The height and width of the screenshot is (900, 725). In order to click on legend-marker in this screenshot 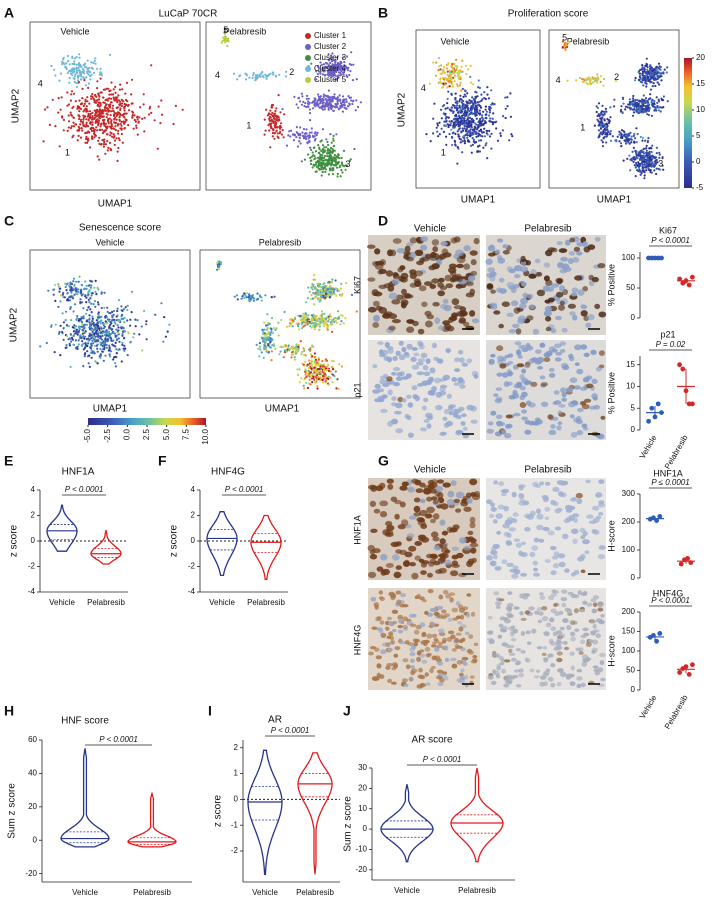, I will do `click(308, 47)`.